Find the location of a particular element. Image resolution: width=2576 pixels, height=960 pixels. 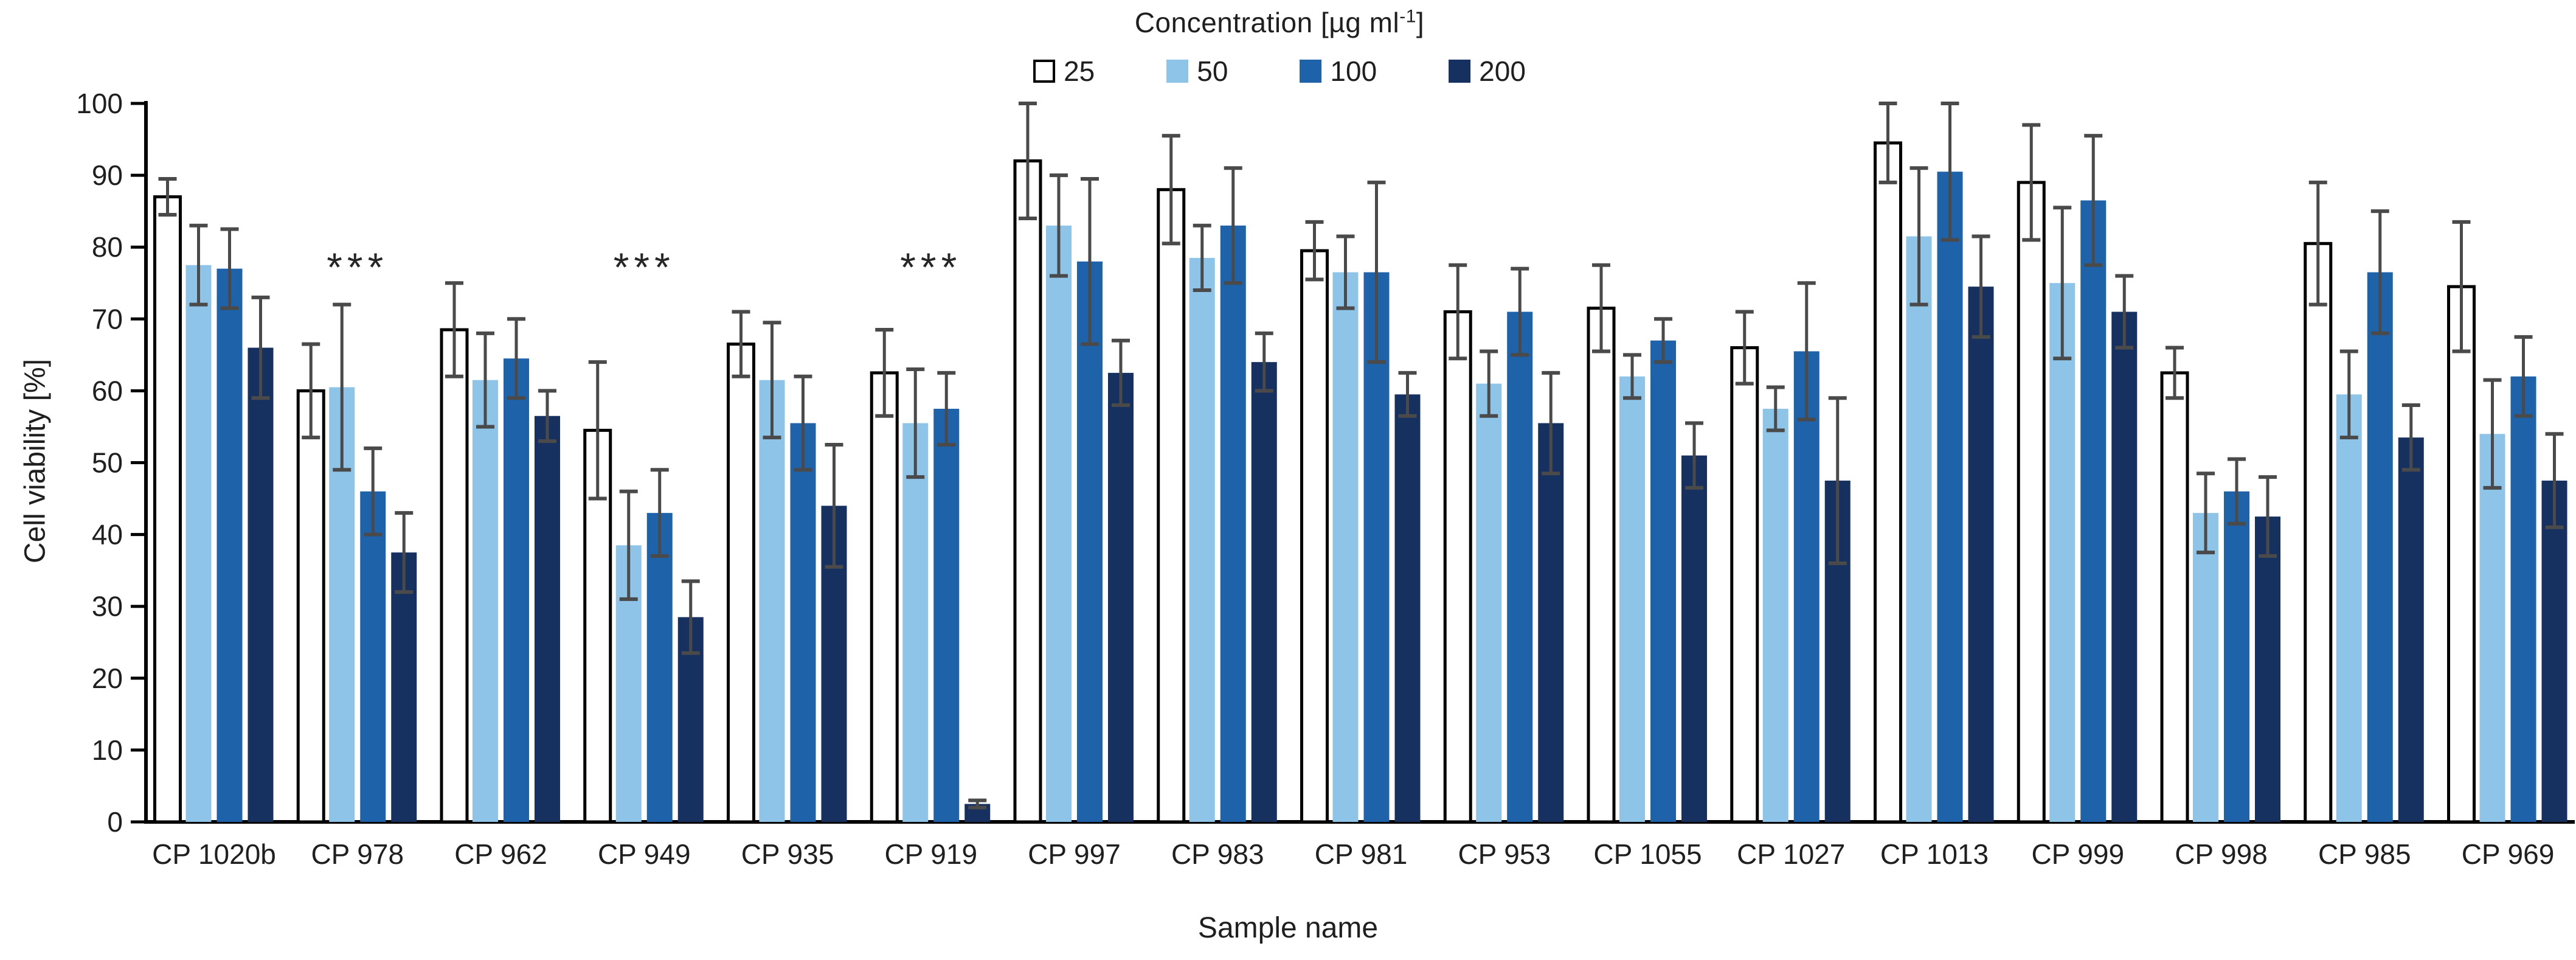

bar-25-CP 999 is located at coordinates (2031, 502).